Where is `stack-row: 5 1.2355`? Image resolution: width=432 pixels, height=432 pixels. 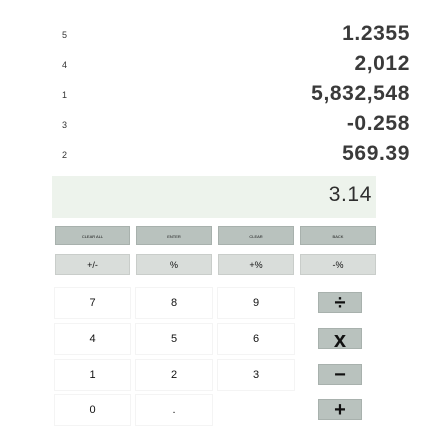 stack-row: 5 1.2355 is located at coordinates (216, 37).